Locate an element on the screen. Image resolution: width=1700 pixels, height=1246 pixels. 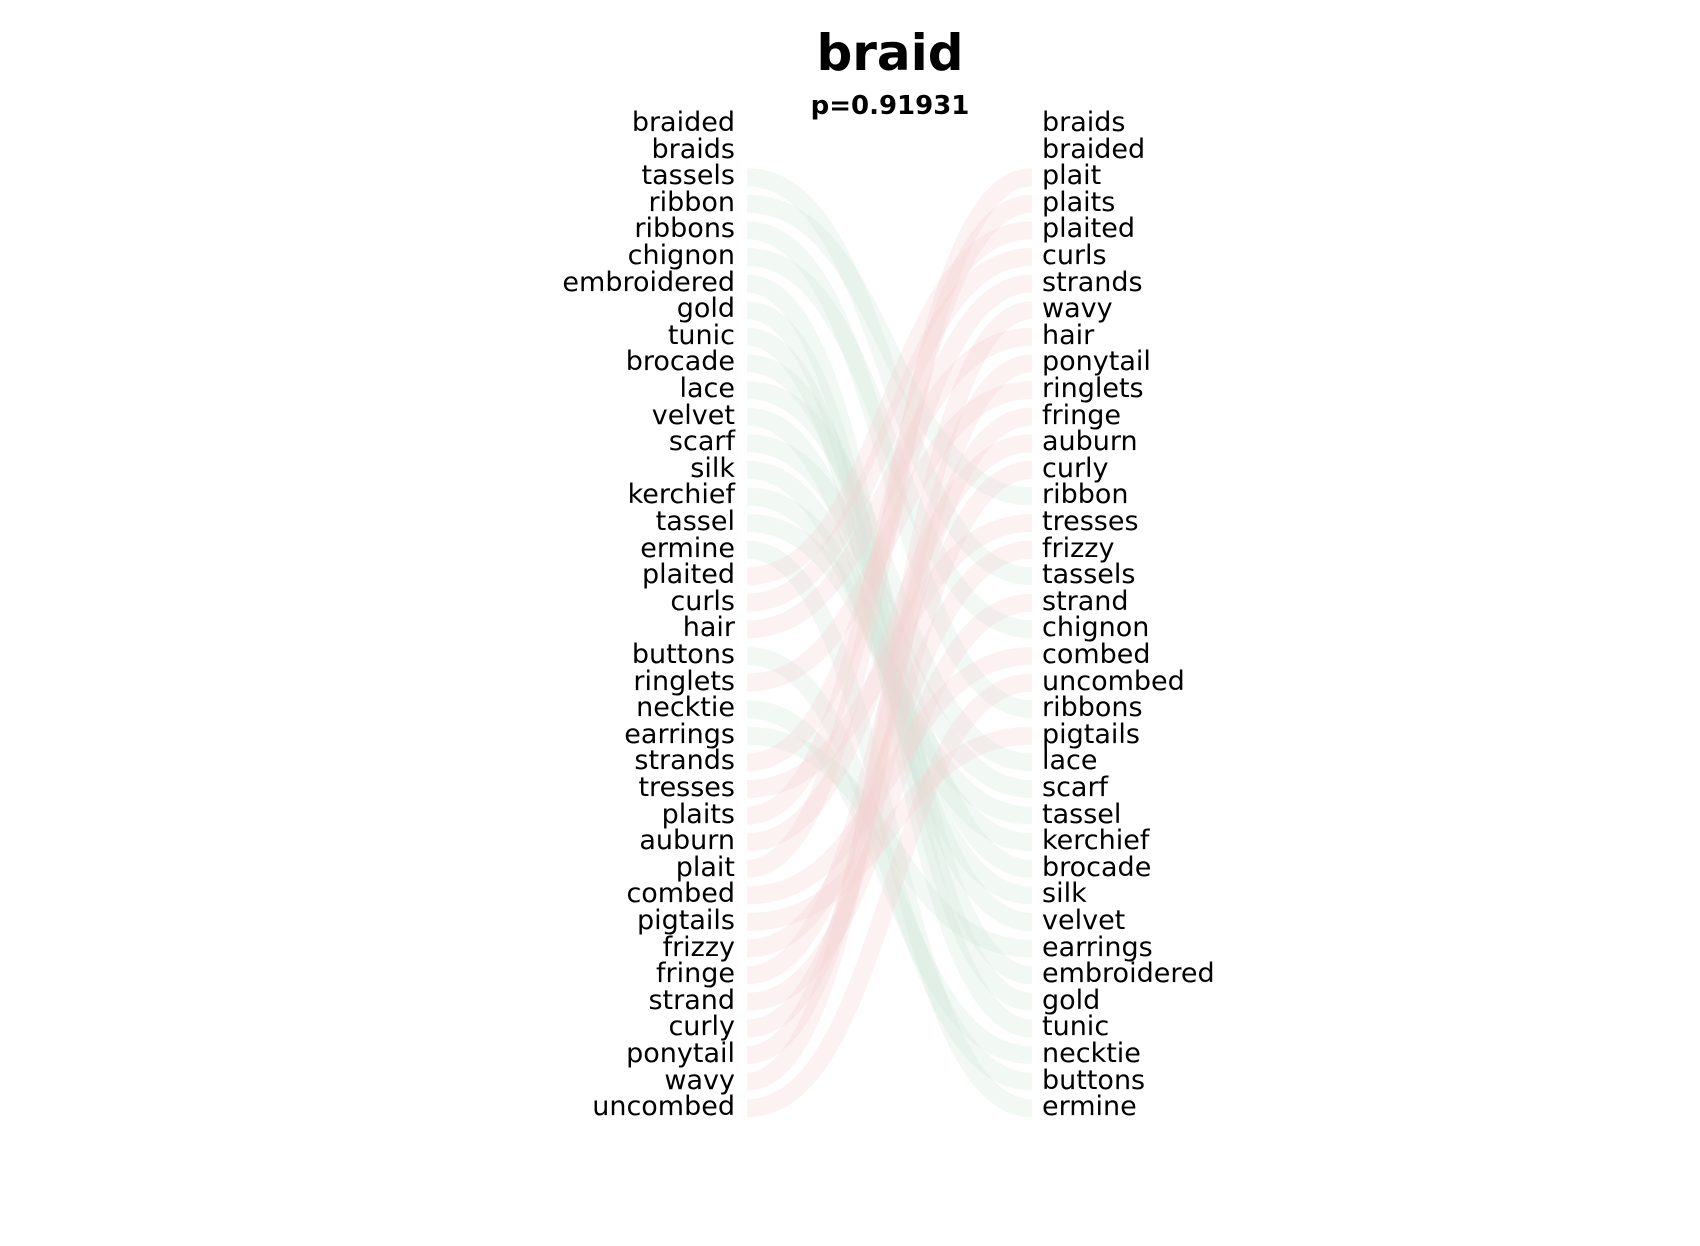
right-word: curly is located at coordinates (1075, 468).